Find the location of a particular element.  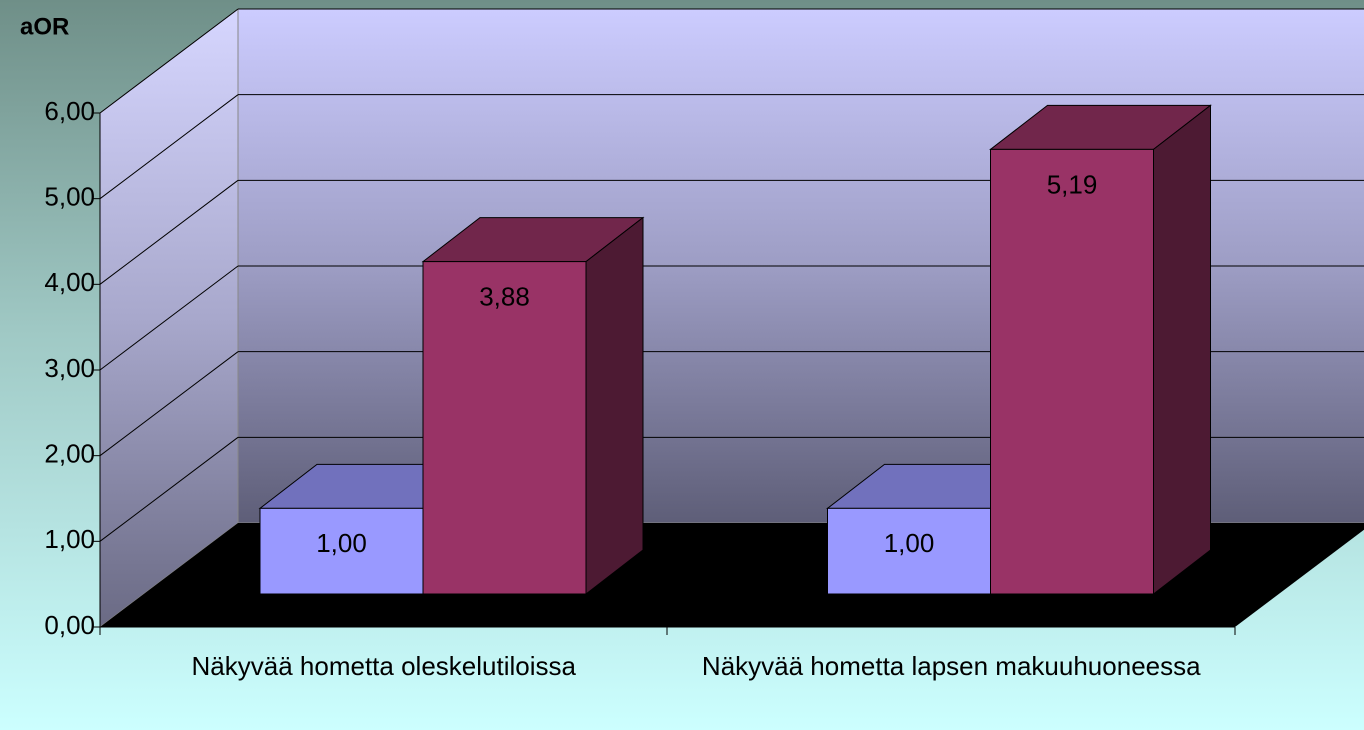

bar: 5,19 is located at coordinates (1100, 350).